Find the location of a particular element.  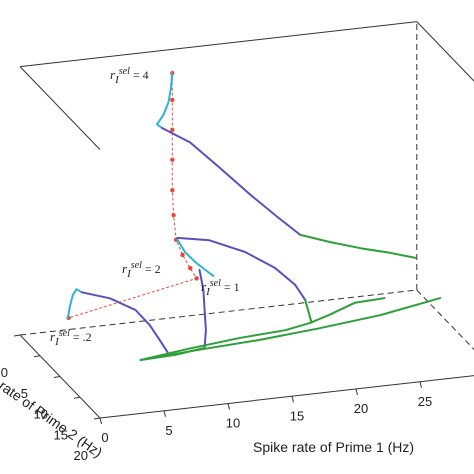

annotation: rIsel = 1 is located at coordinates (220, 288).